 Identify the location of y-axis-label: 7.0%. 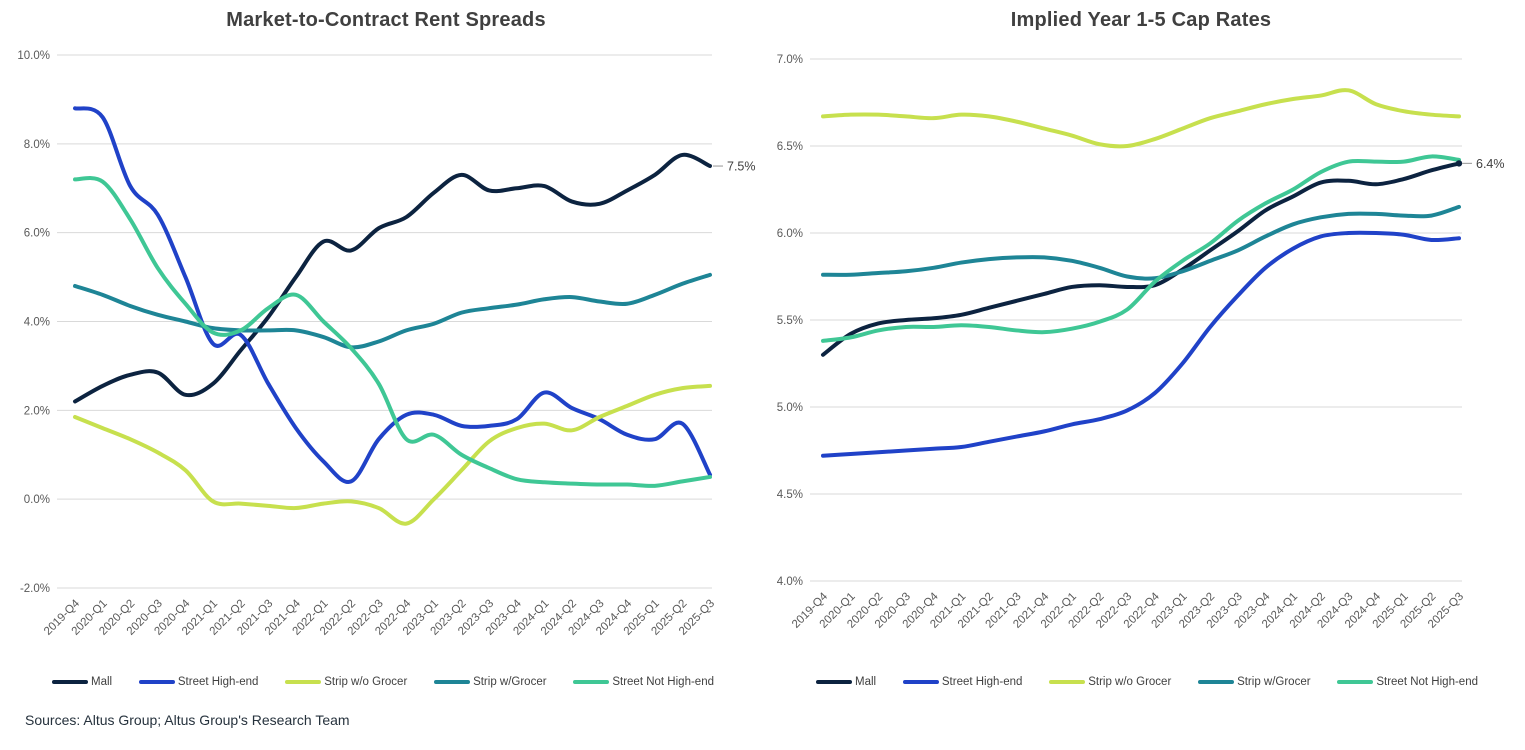
(790, 60).